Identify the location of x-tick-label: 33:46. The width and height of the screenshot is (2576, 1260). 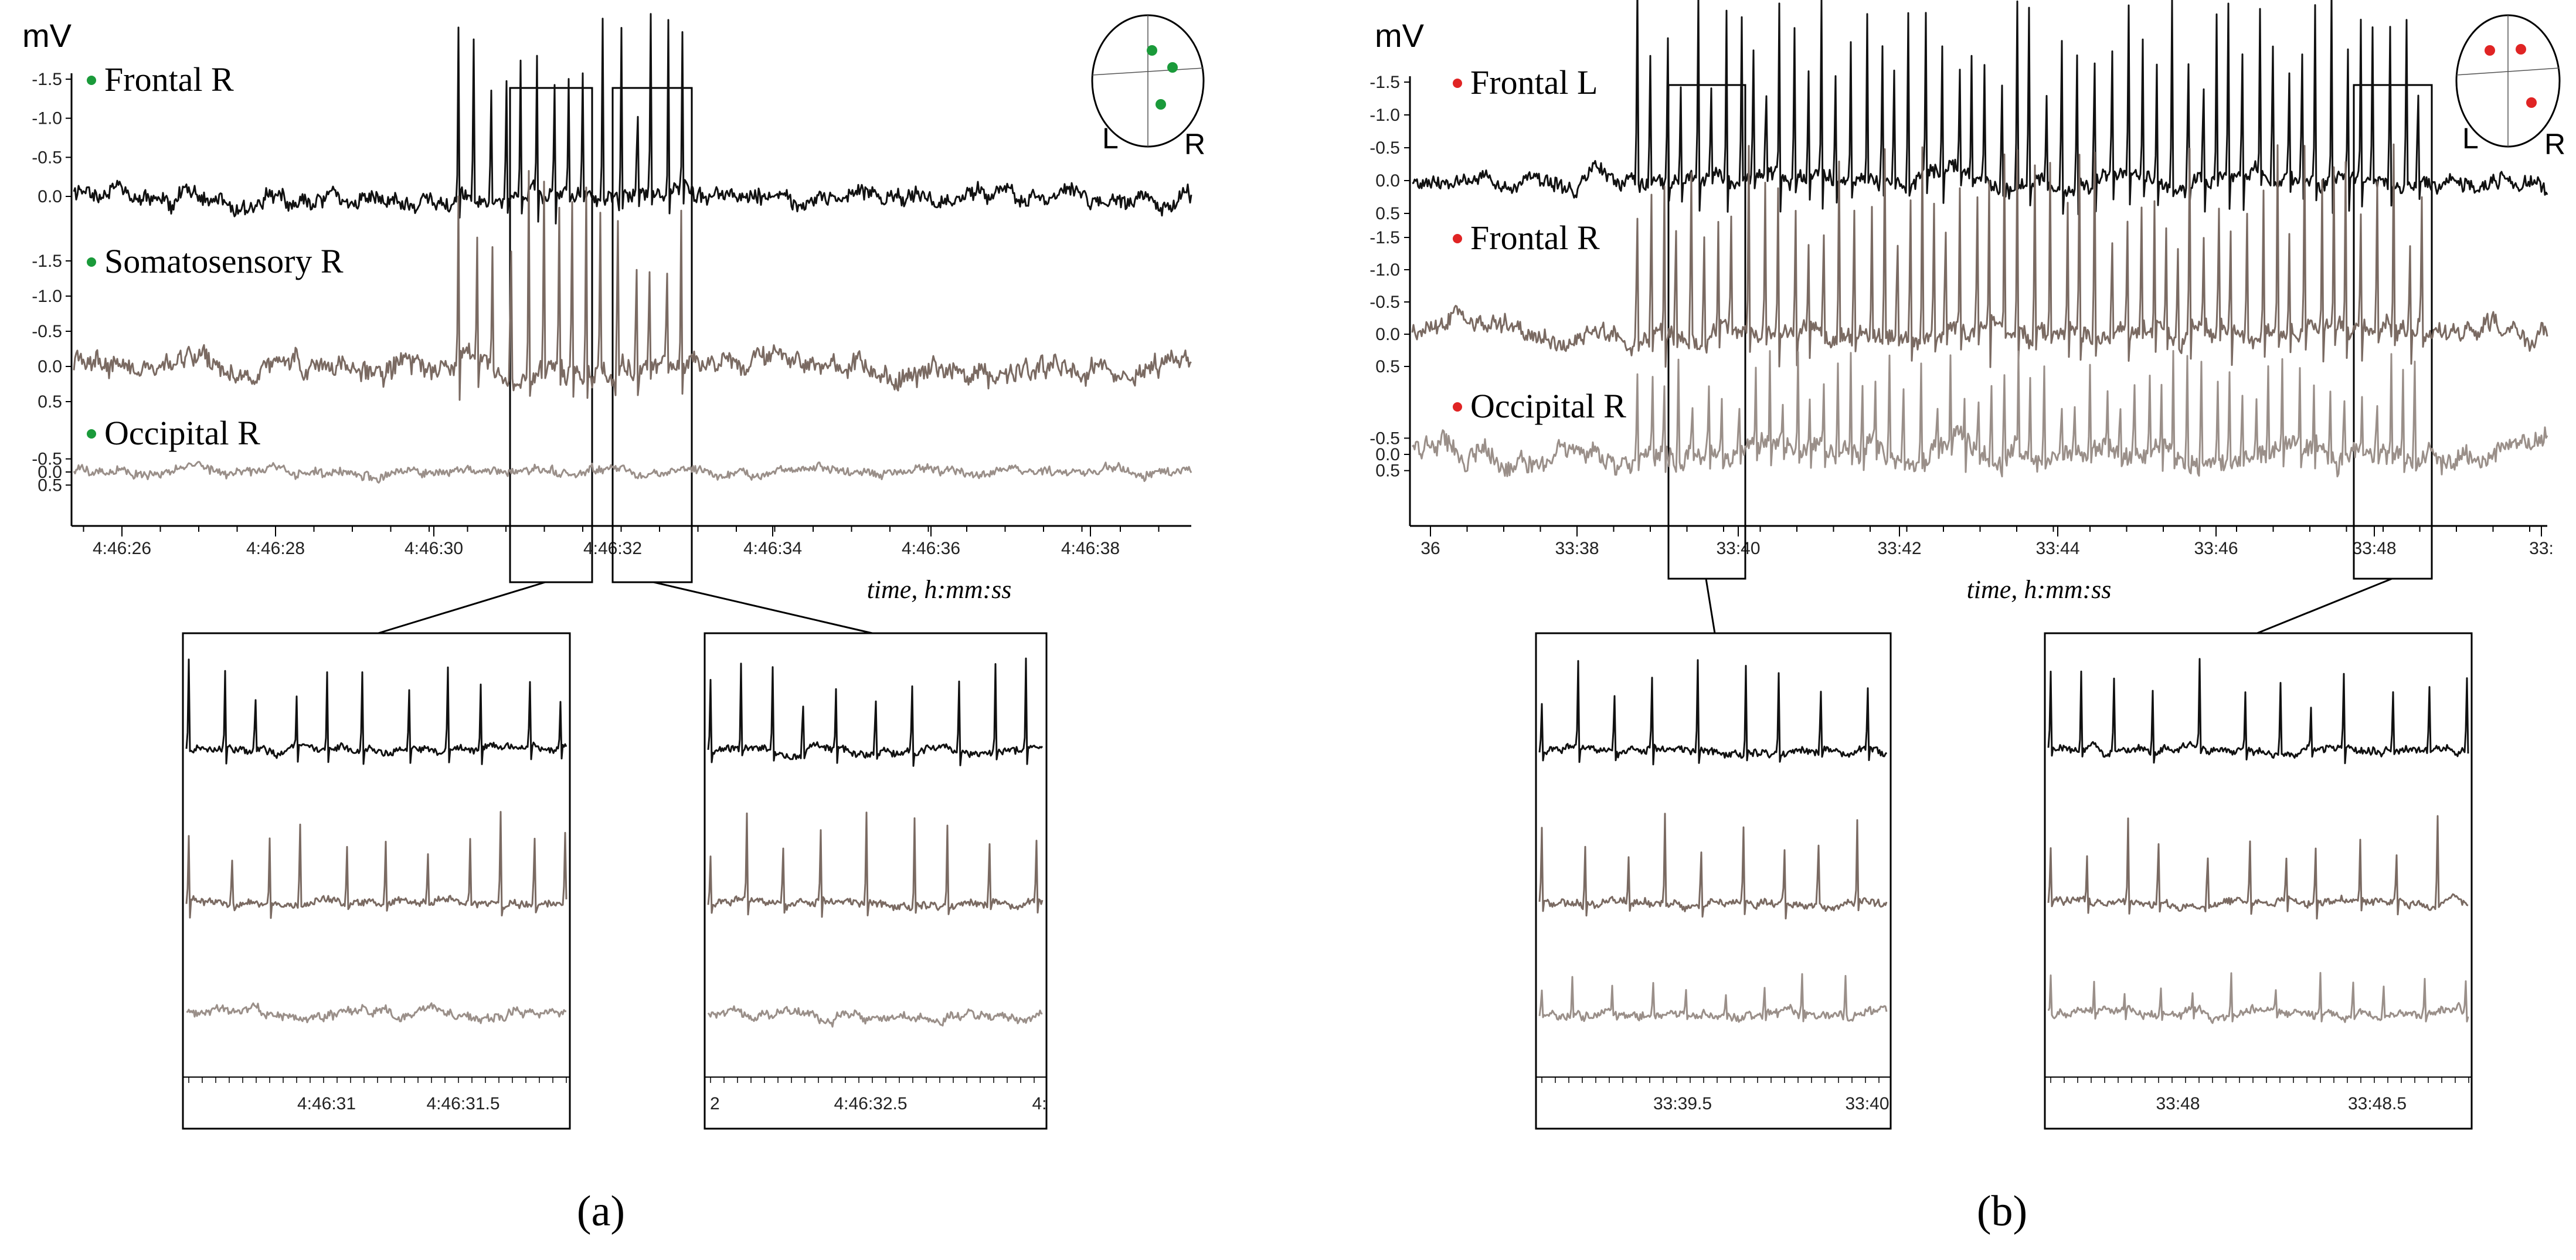
(2216, 548).